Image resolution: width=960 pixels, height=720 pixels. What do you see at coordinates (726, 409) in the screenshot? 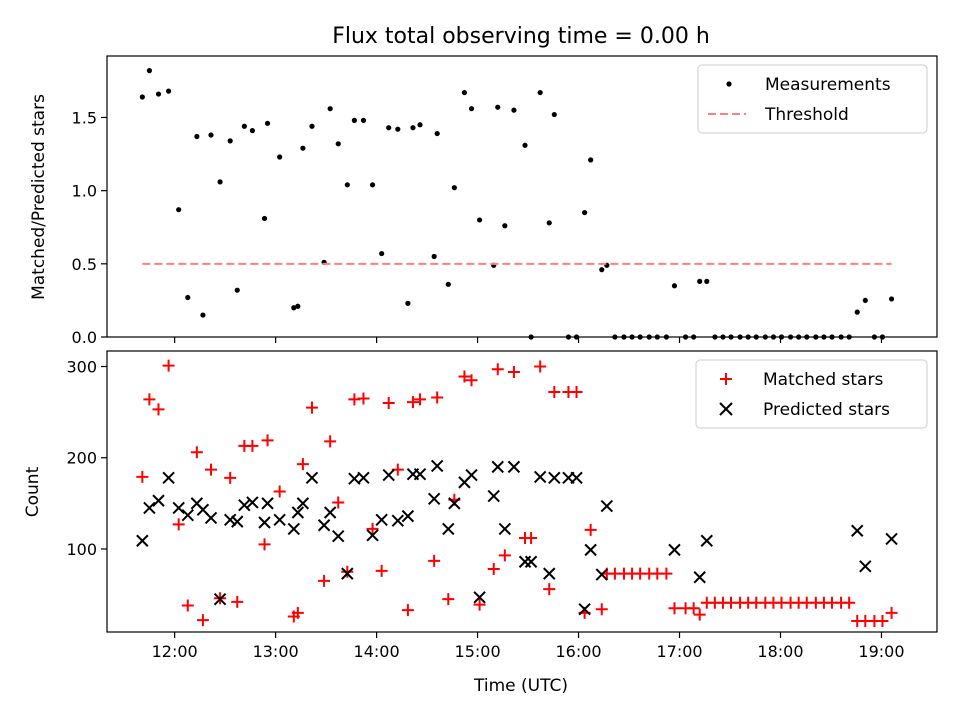
I see `legend-marker-predicted` at bounding box center [726, 409].